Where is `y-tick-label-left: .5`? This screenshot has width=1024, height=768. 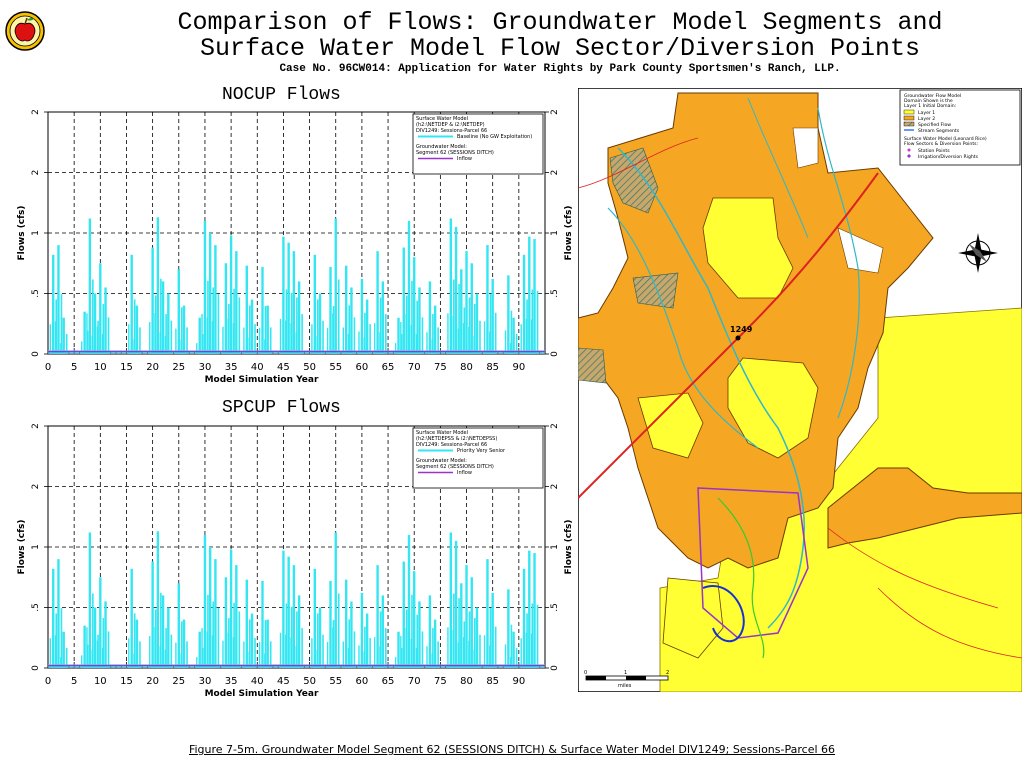 y-tick-label-left: .5 is located at coordinates (36, 293).